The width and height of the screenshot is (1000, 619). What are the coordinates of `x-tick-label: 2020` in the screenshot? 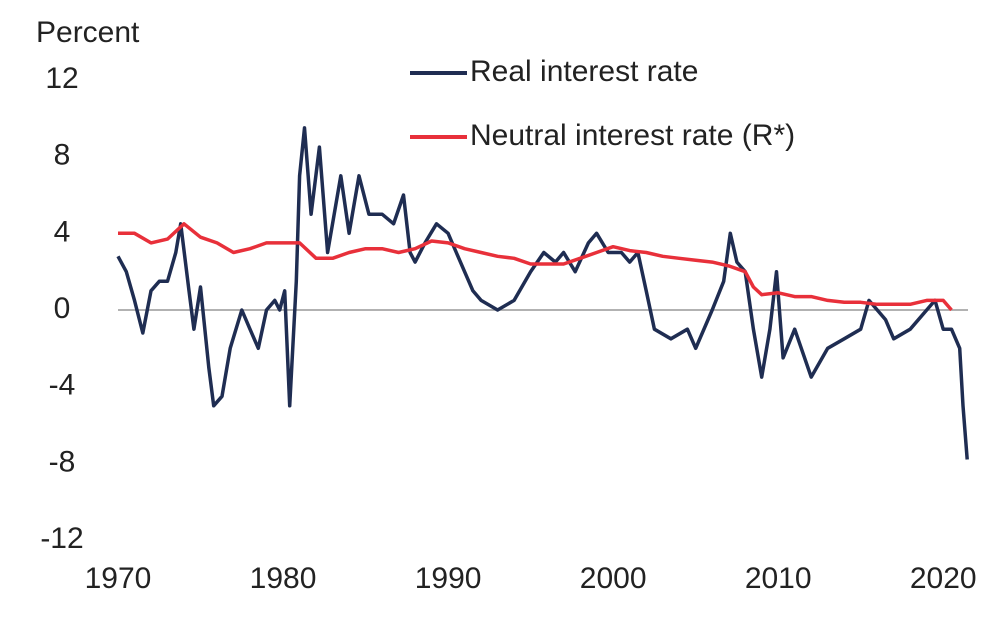 It's located at (943, 578).